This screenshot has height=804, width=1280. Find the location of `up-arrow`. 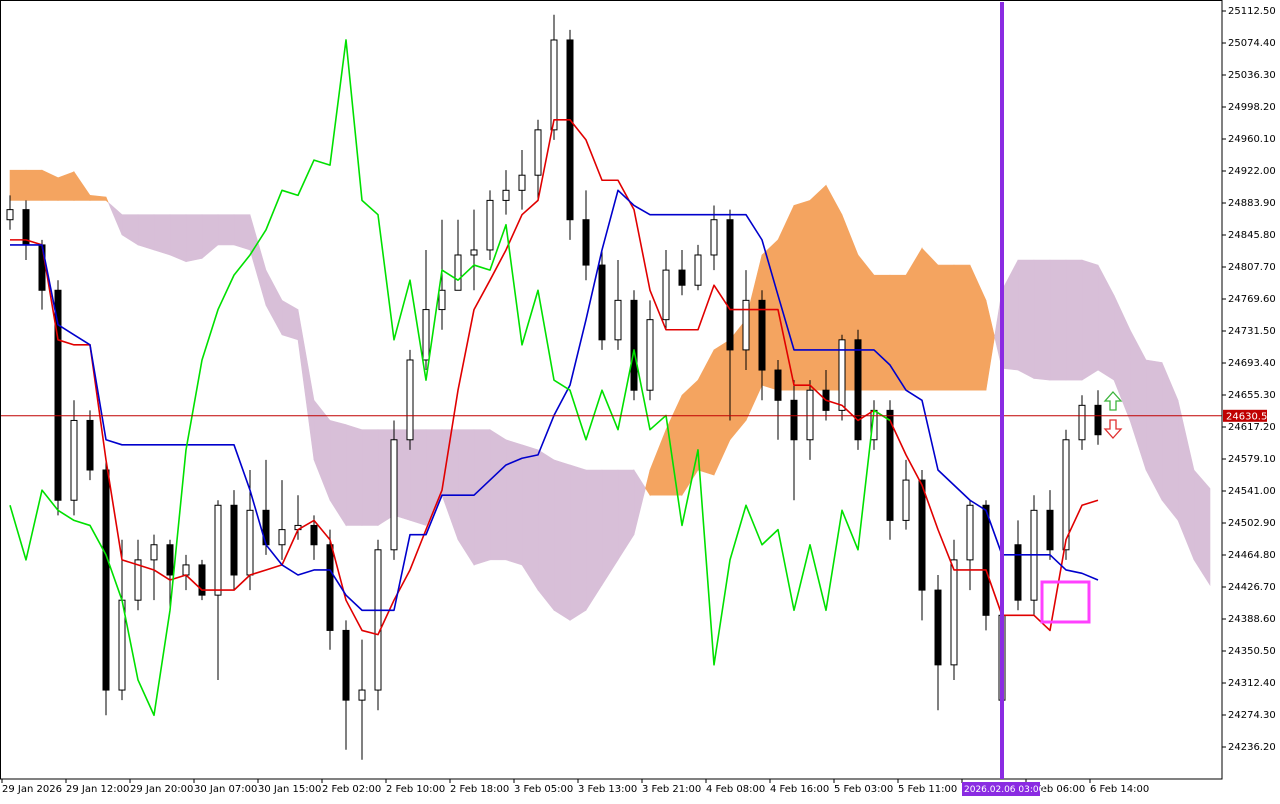

up-arrow is located at coordinates (1113, 401).